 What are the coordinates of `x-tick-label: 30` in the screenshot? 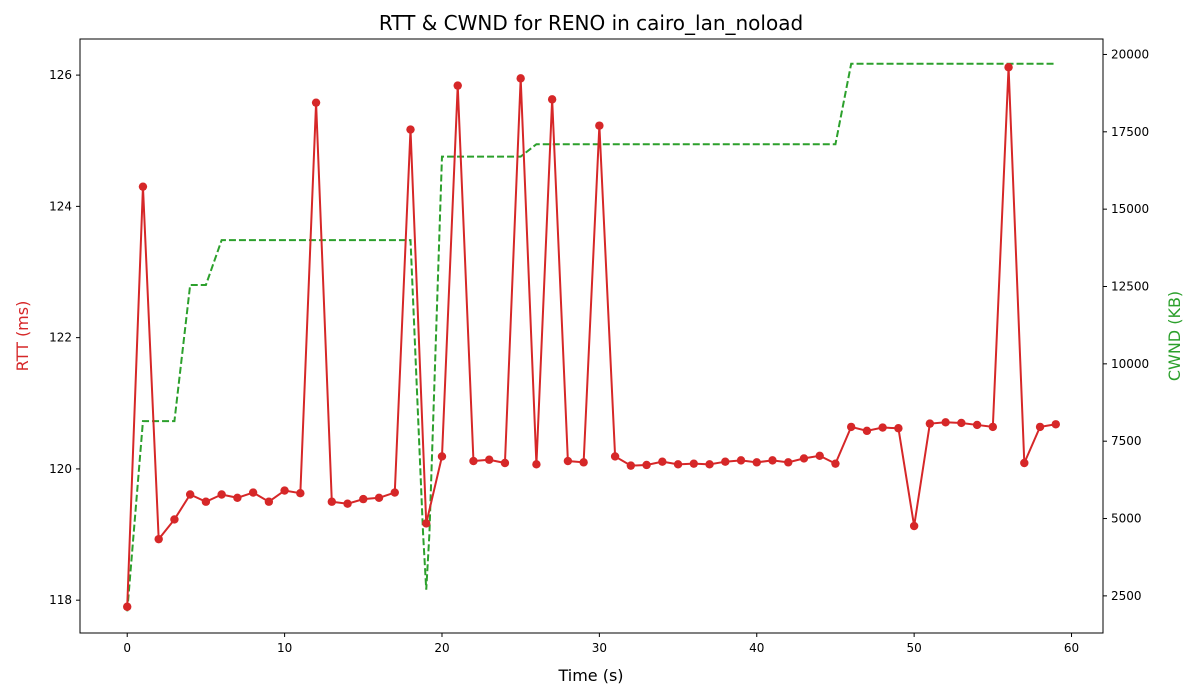 It's located at (599, 648).